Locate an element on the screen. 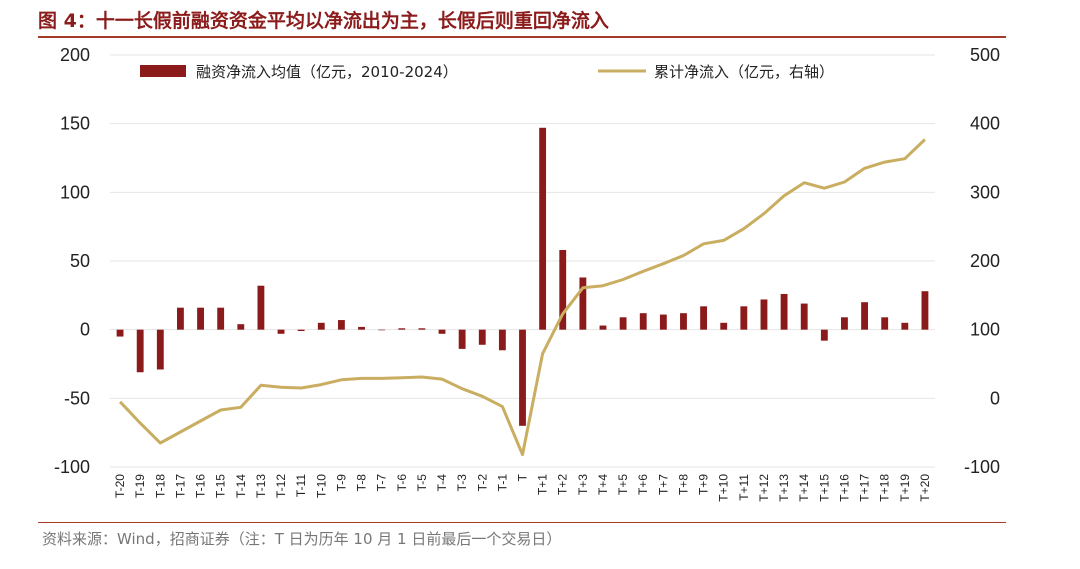  x-tick-label: T+13 is located at coordinates (784, 488).